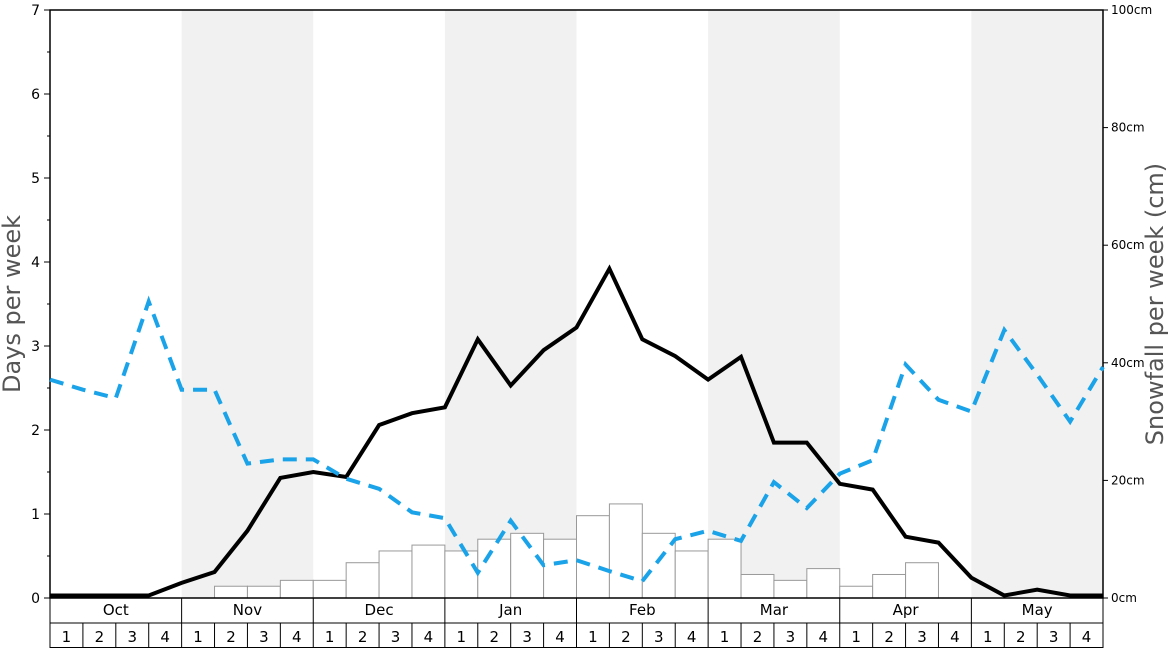 The image size is (1168, 648). Describe the element at coordinates (1128, 128) in the screenshot. I see `right-tick-label: 80cm` at that location.